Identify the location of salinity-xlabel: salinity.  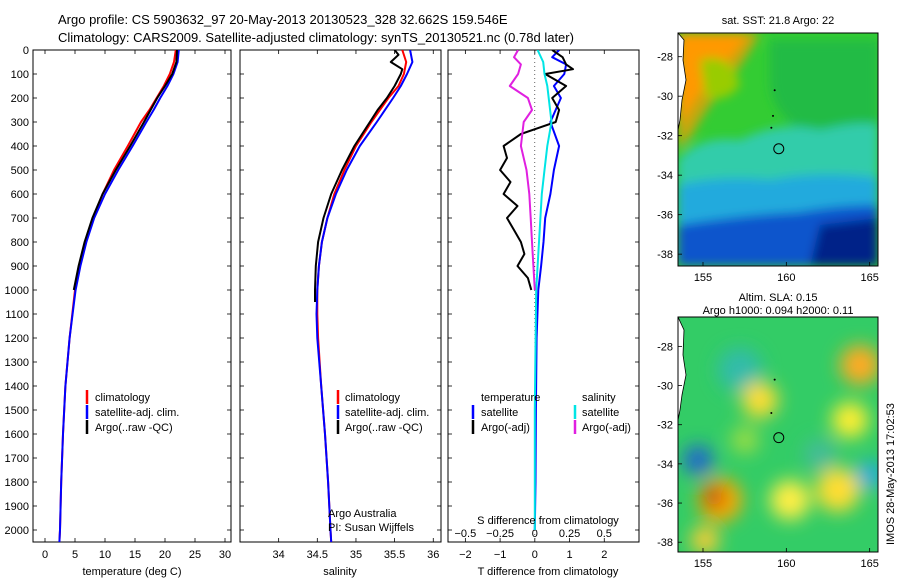
(340, 572).